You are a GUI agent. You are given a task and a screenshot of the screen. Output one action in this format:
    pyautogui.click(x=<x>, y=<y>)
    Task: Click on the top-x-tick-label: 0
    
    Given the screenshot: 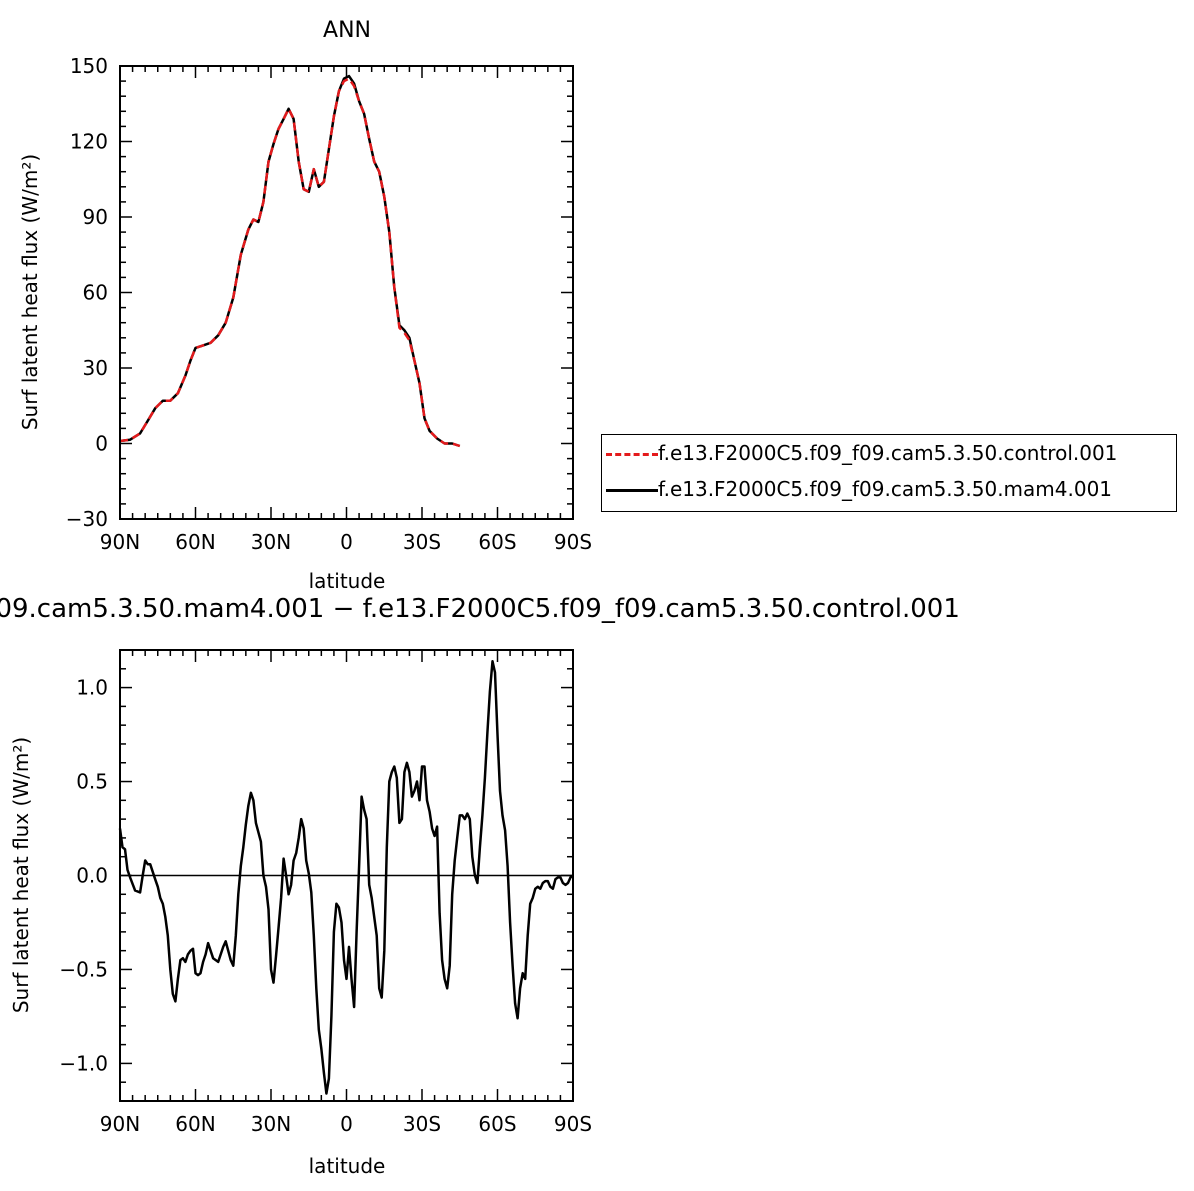 What is the action you would take?
    pyautogui.click(x=346, y=542)
    